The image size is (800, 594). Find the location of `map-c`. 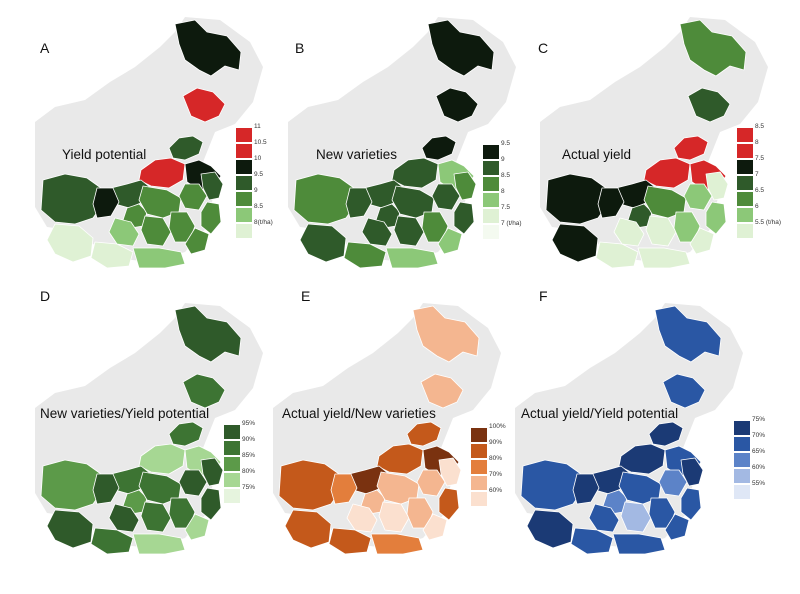

map-c is located at coordinates (654, 143).